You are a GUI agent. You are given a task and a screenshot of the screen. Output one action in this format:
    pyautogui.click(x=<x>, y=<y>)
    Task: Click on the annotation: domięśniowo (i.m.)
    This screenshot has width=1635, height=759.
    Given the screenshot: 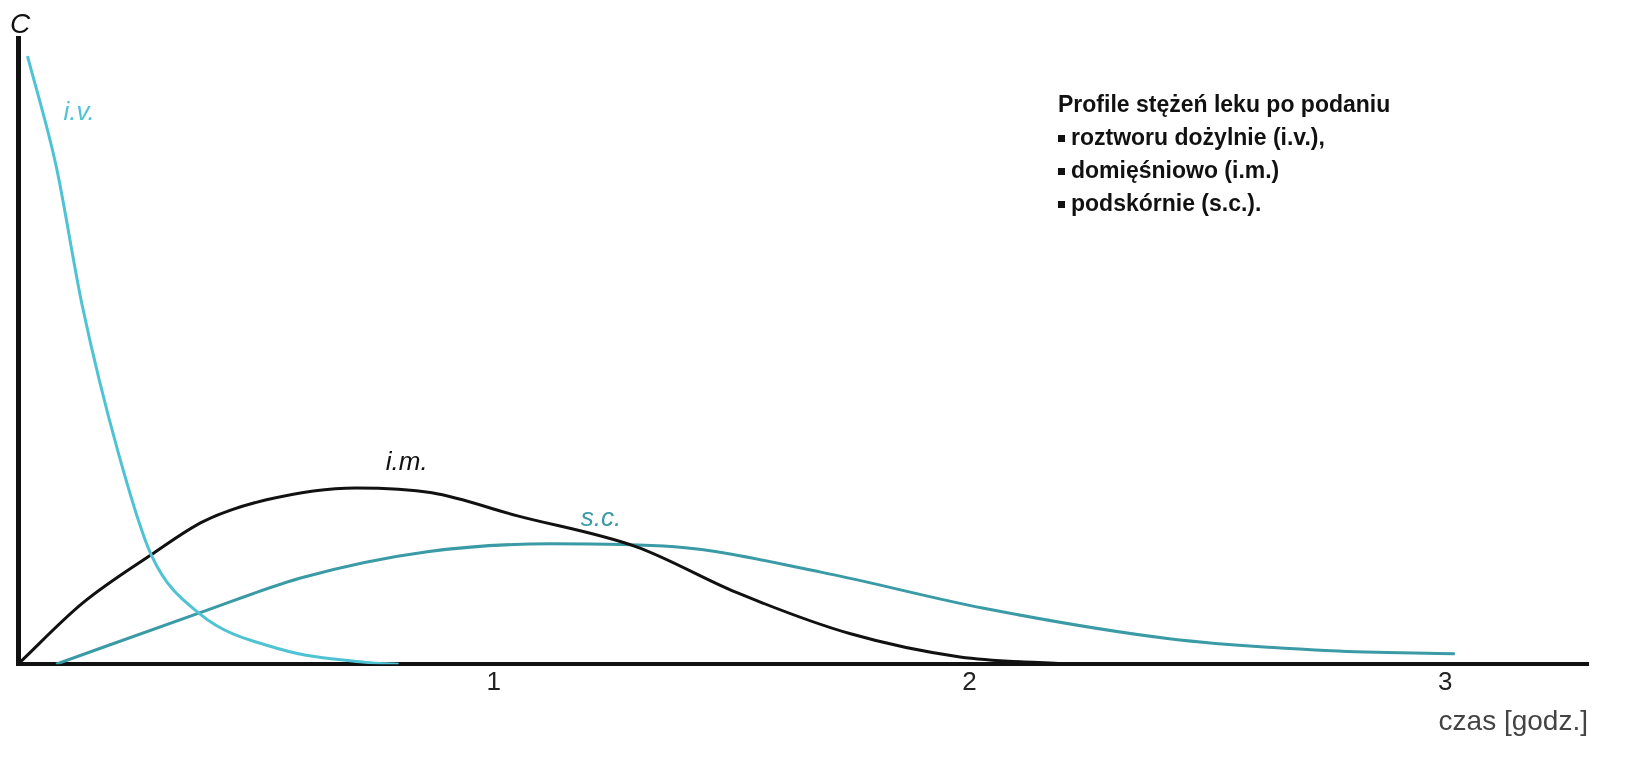 What is the action you would take?
    pyautogui.click(x=1175, y=170)
    